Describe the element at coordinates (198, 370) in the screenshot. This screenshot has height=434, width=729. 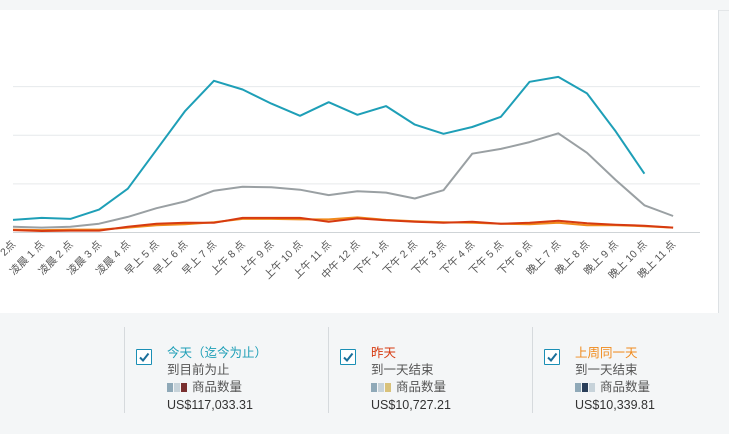
I see `legend-sub-today: 到目前为止` at that location.